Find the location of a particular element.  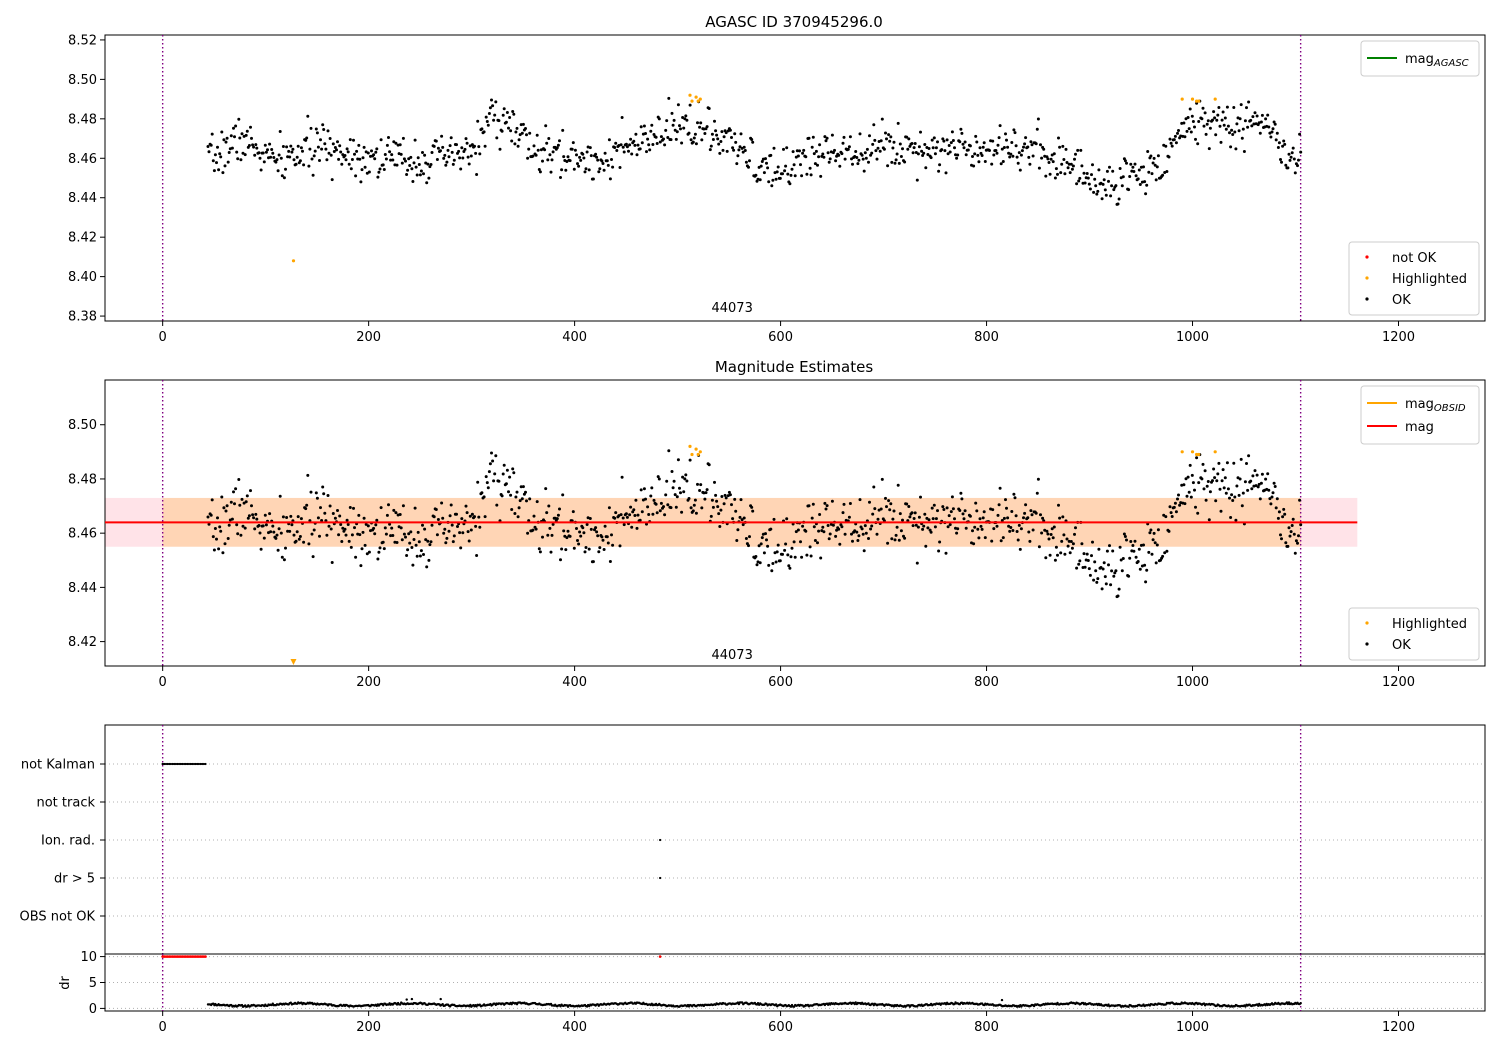

dr-x-axis: 0 200 400 600 800 1000 1200 is located at coordinates (787, 1023).